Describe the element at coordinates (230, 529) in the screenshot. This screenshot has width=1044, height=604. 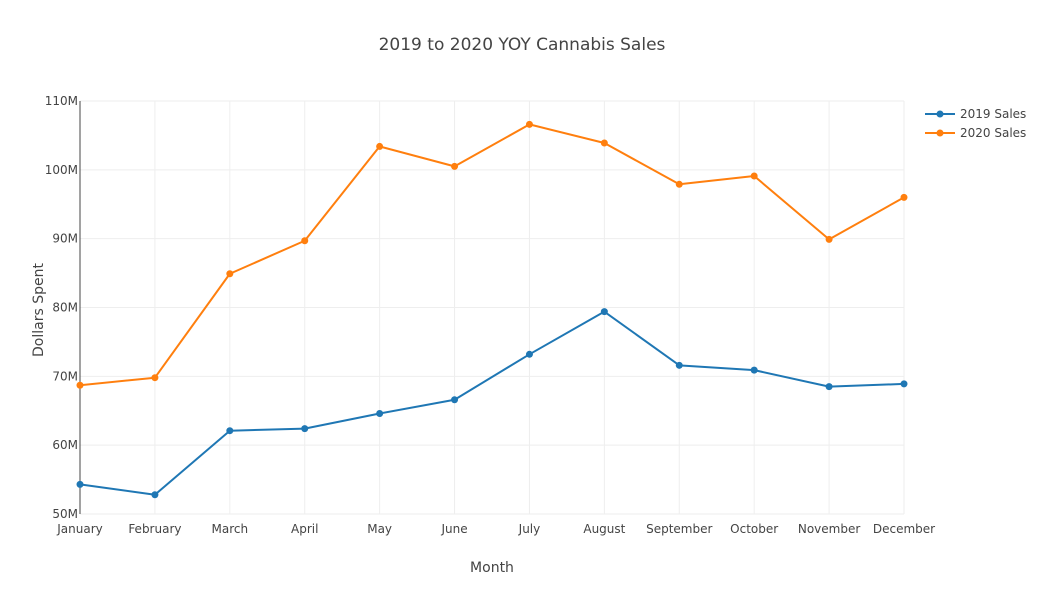
I see `x-tick-label: March` at that location.